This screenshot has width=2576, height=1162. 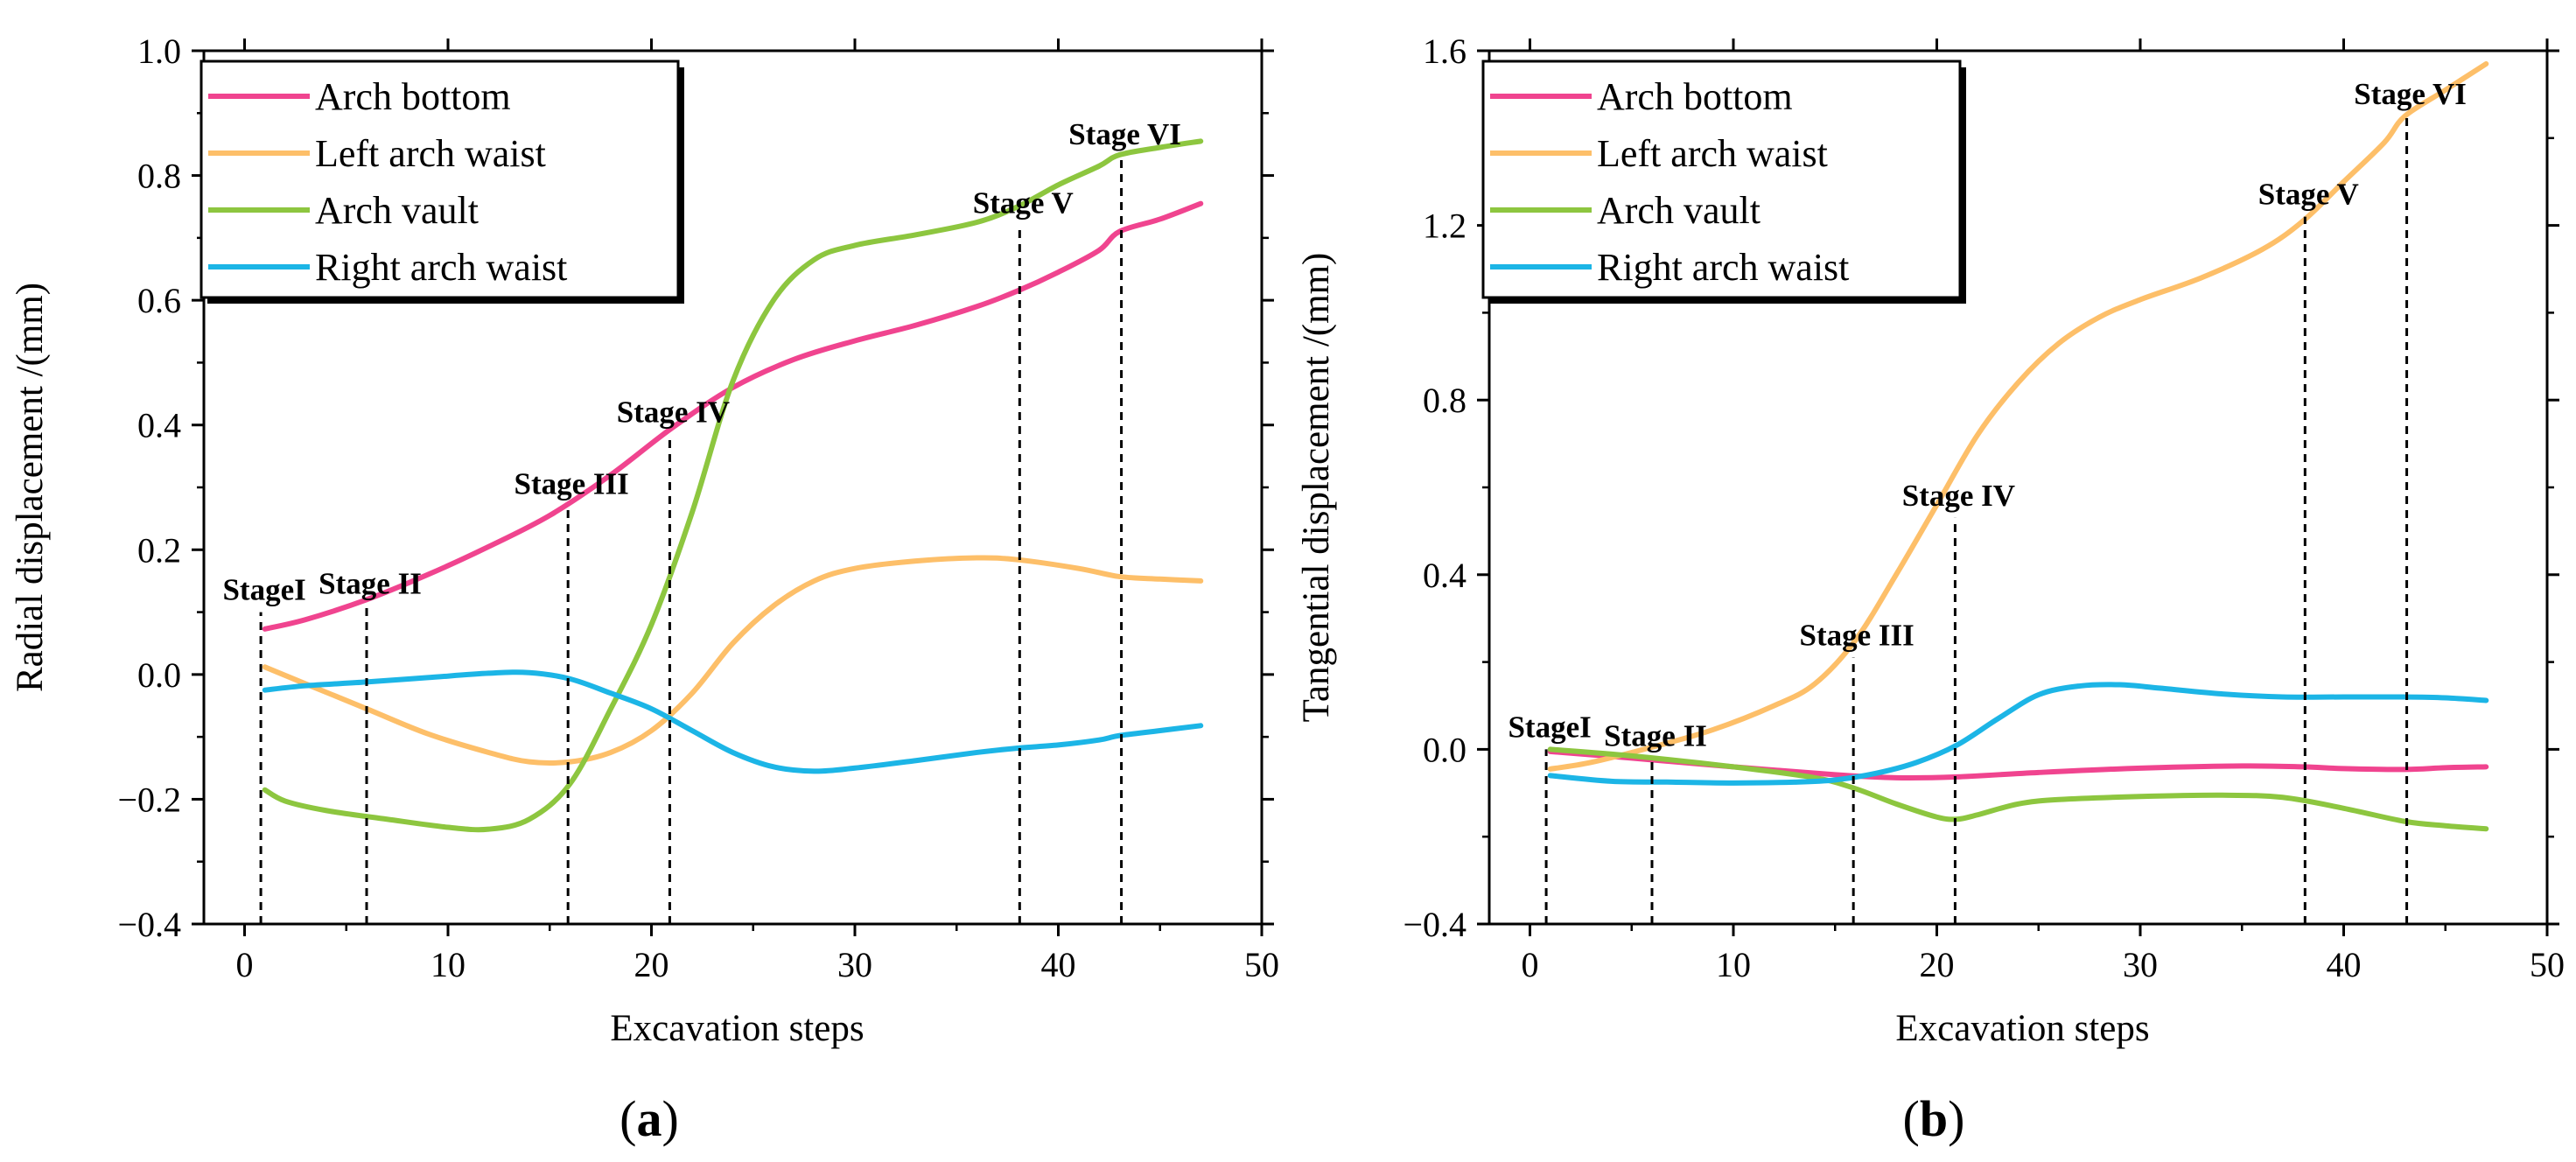 What do you see at coordinates (2018, 789) in the screenshot?
I see `series-line-arch-vault` at bounding box center [2018, 789].